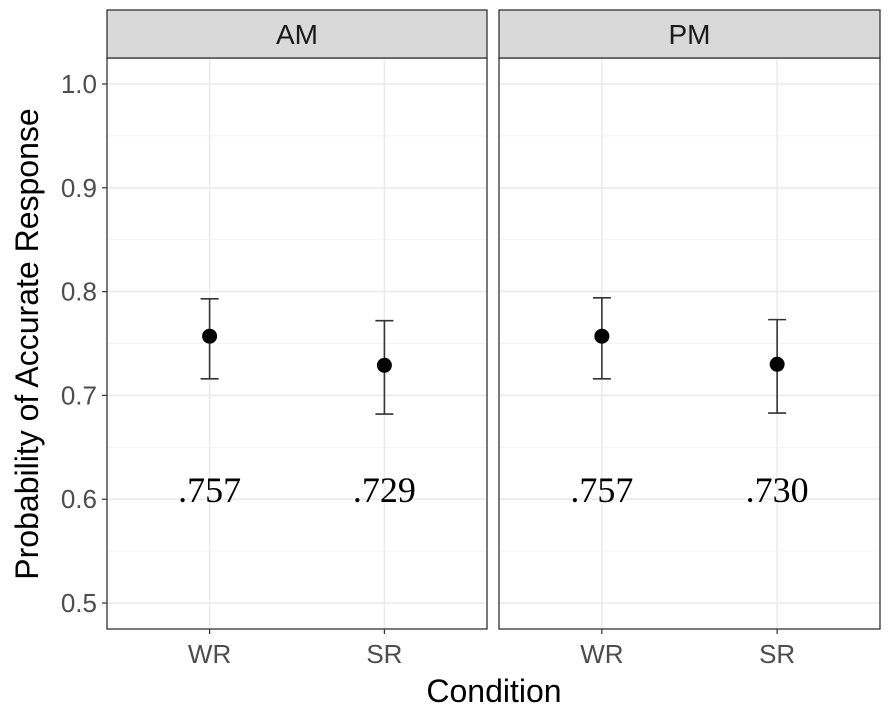 This screenshot has height=721, width=894. I want to click on data-label: .729, so click(384, 490).